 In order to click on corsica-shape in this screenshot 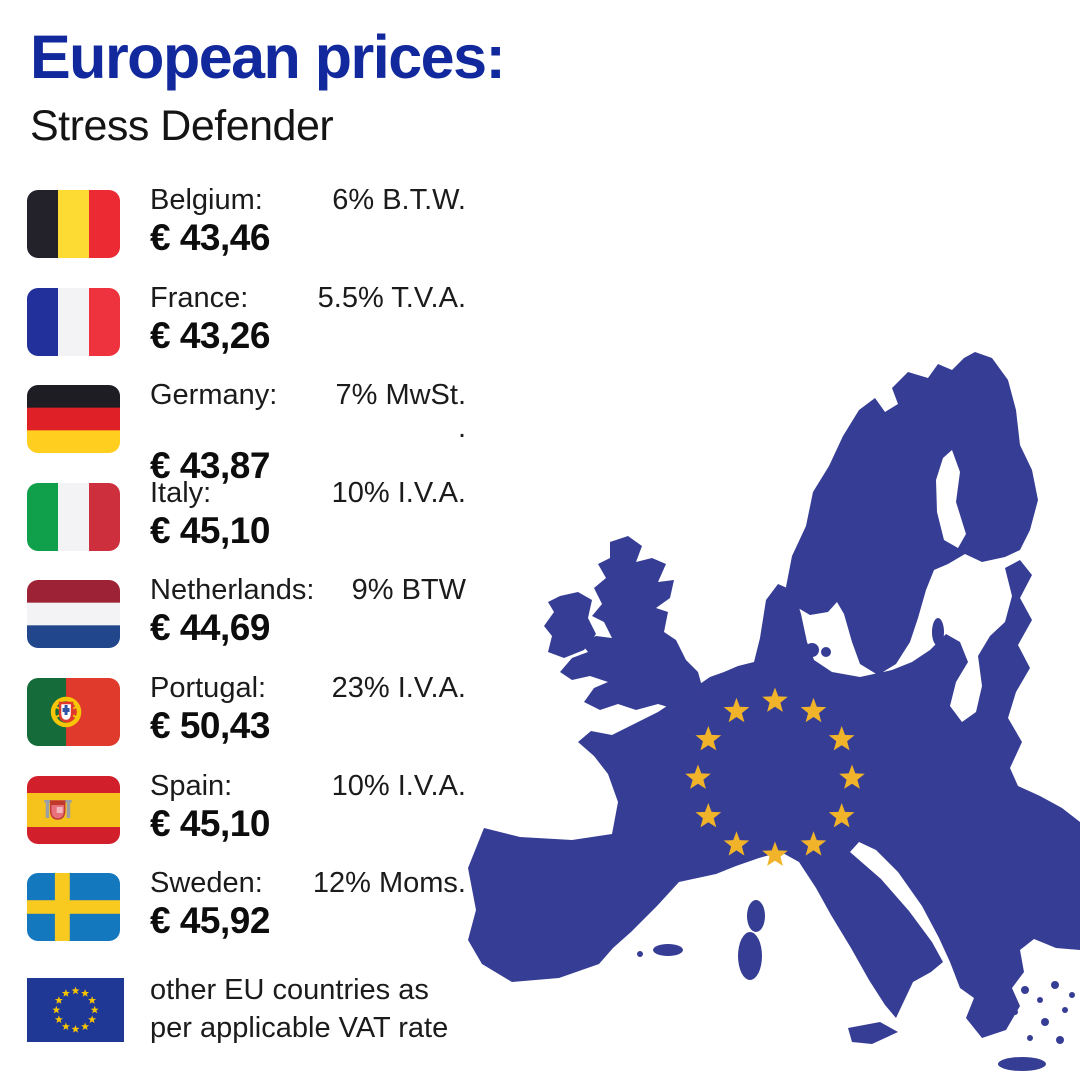, I will do `click(756, 916)`.